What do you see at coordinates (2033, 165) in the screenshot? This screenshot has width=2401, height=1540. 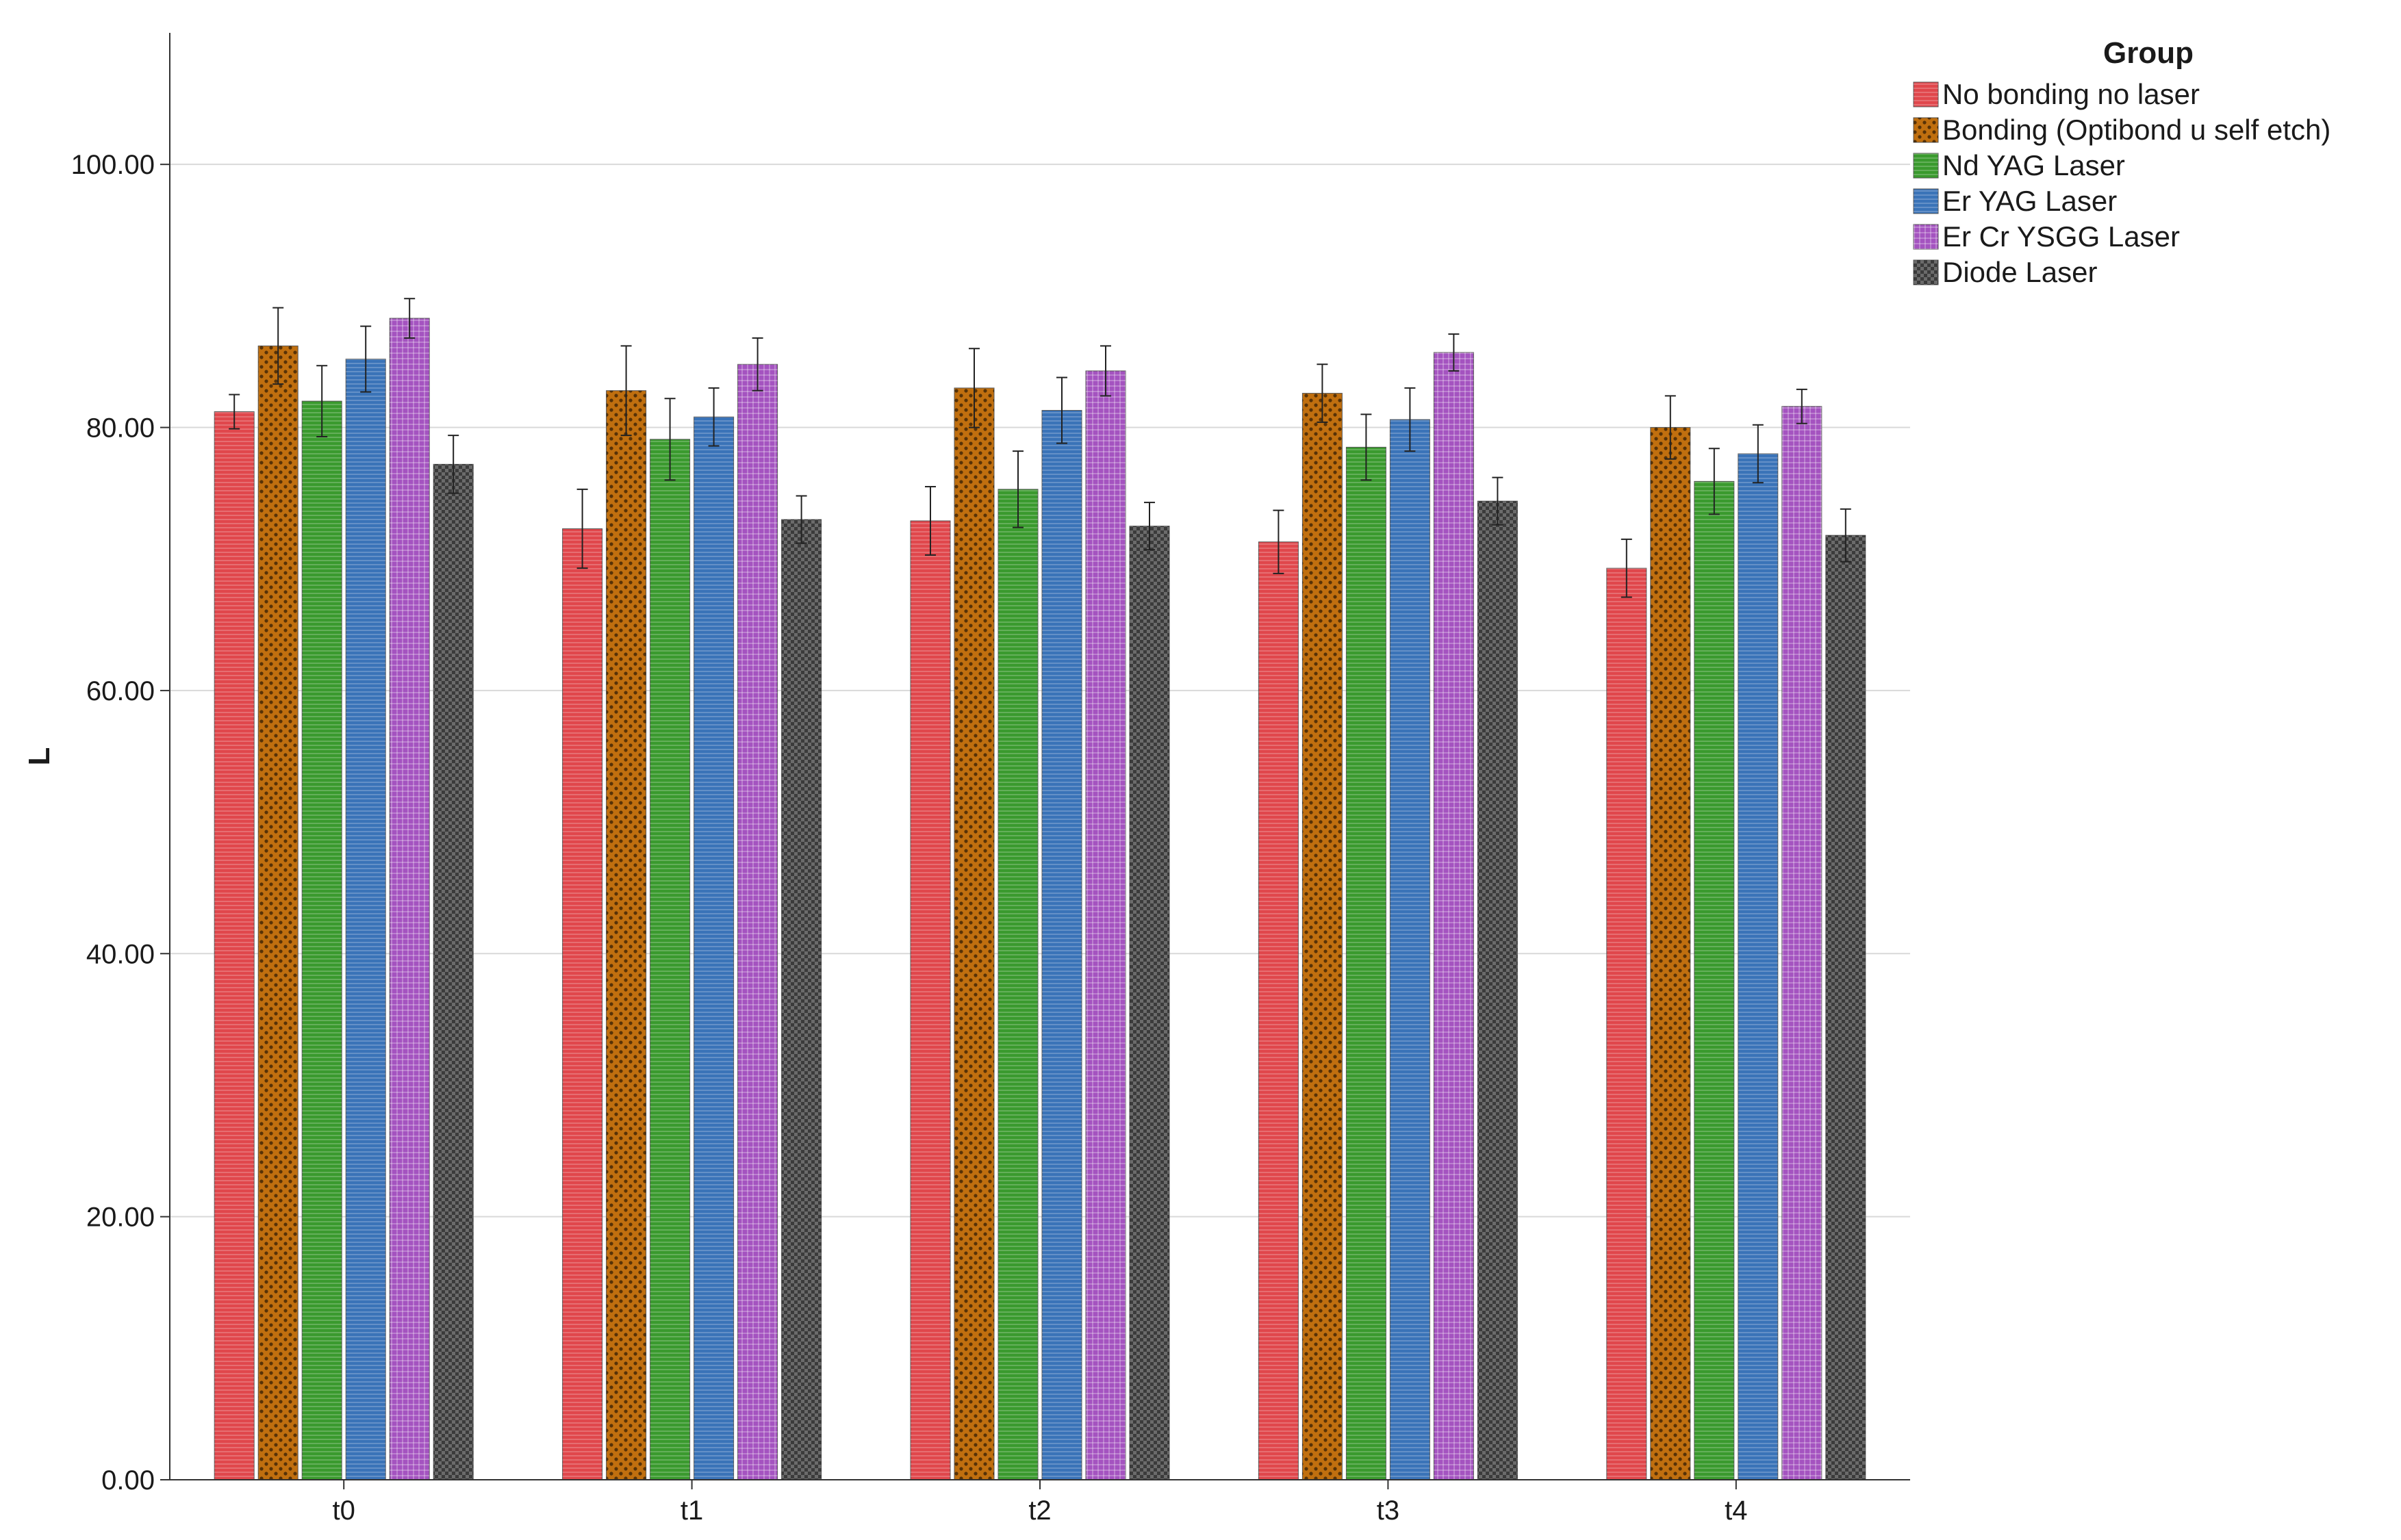 I see `legend-label: Nd YAG Laser` at bounding box center [2033, 165].